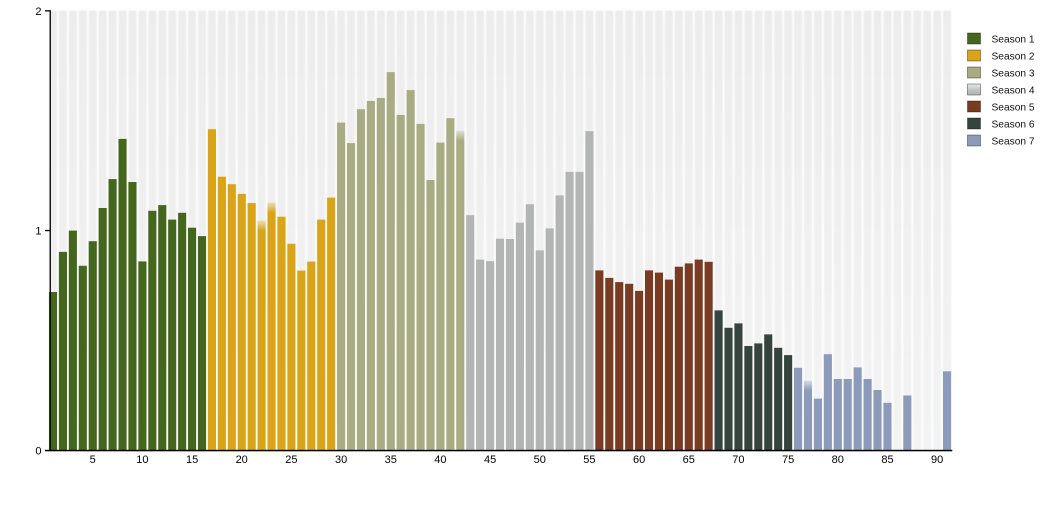 The width and height of the screenshot is (1050, 505). Describe the element at coordinates (38, 12) in the screenshot. I see `svg-text: 2` at that location.